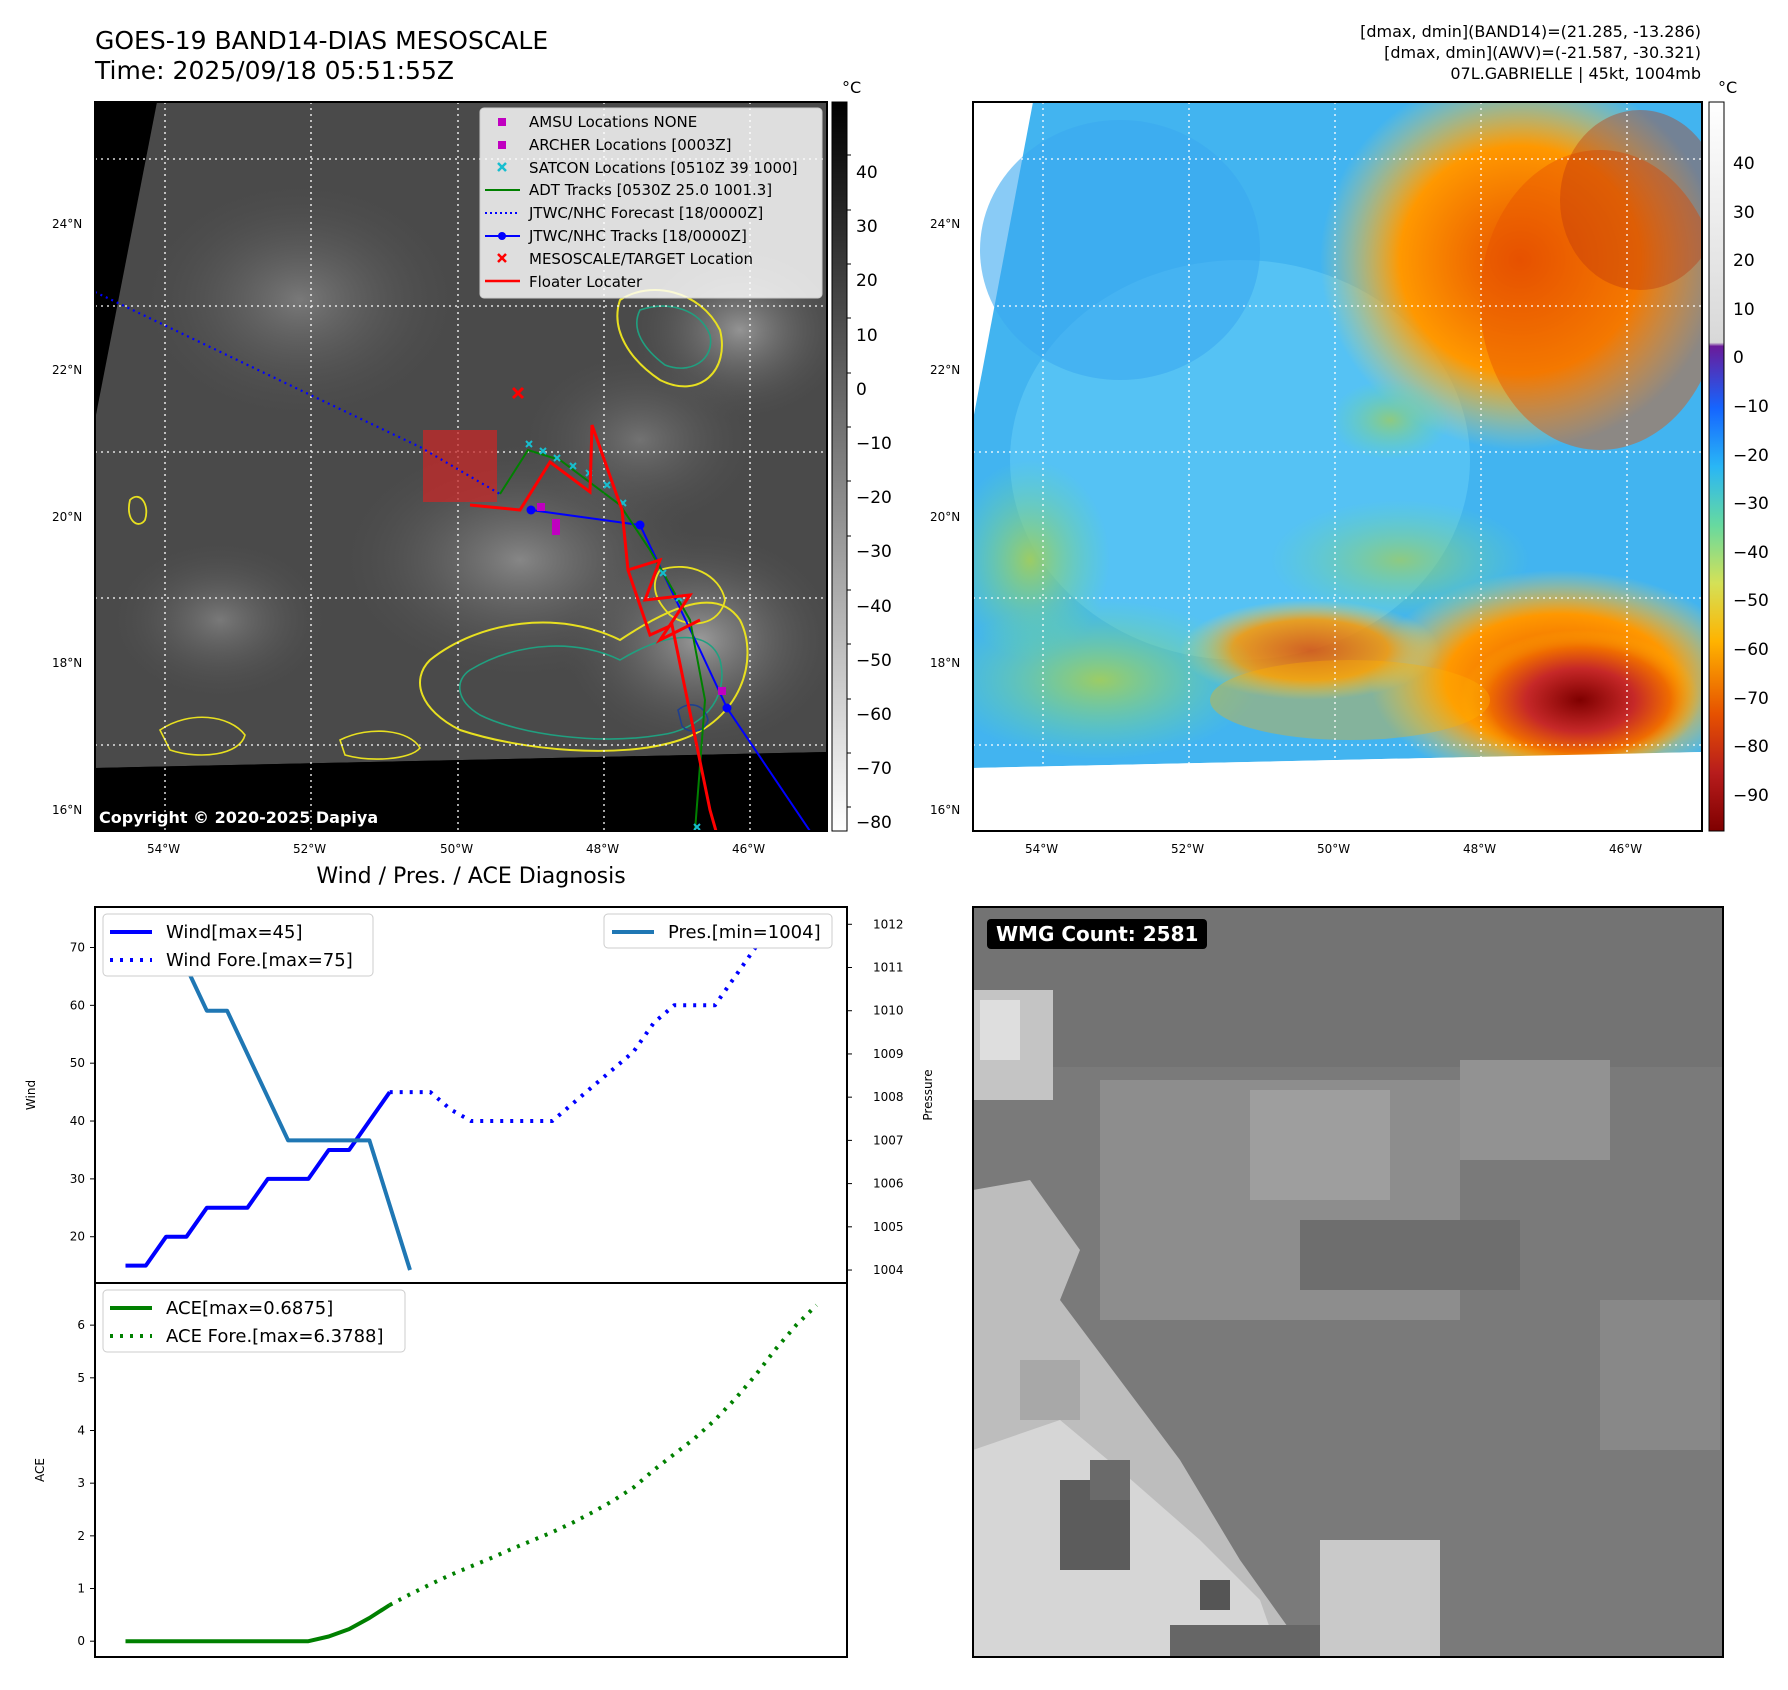  I want to click on ace-ytick-label: 4, so click(81, 1430).